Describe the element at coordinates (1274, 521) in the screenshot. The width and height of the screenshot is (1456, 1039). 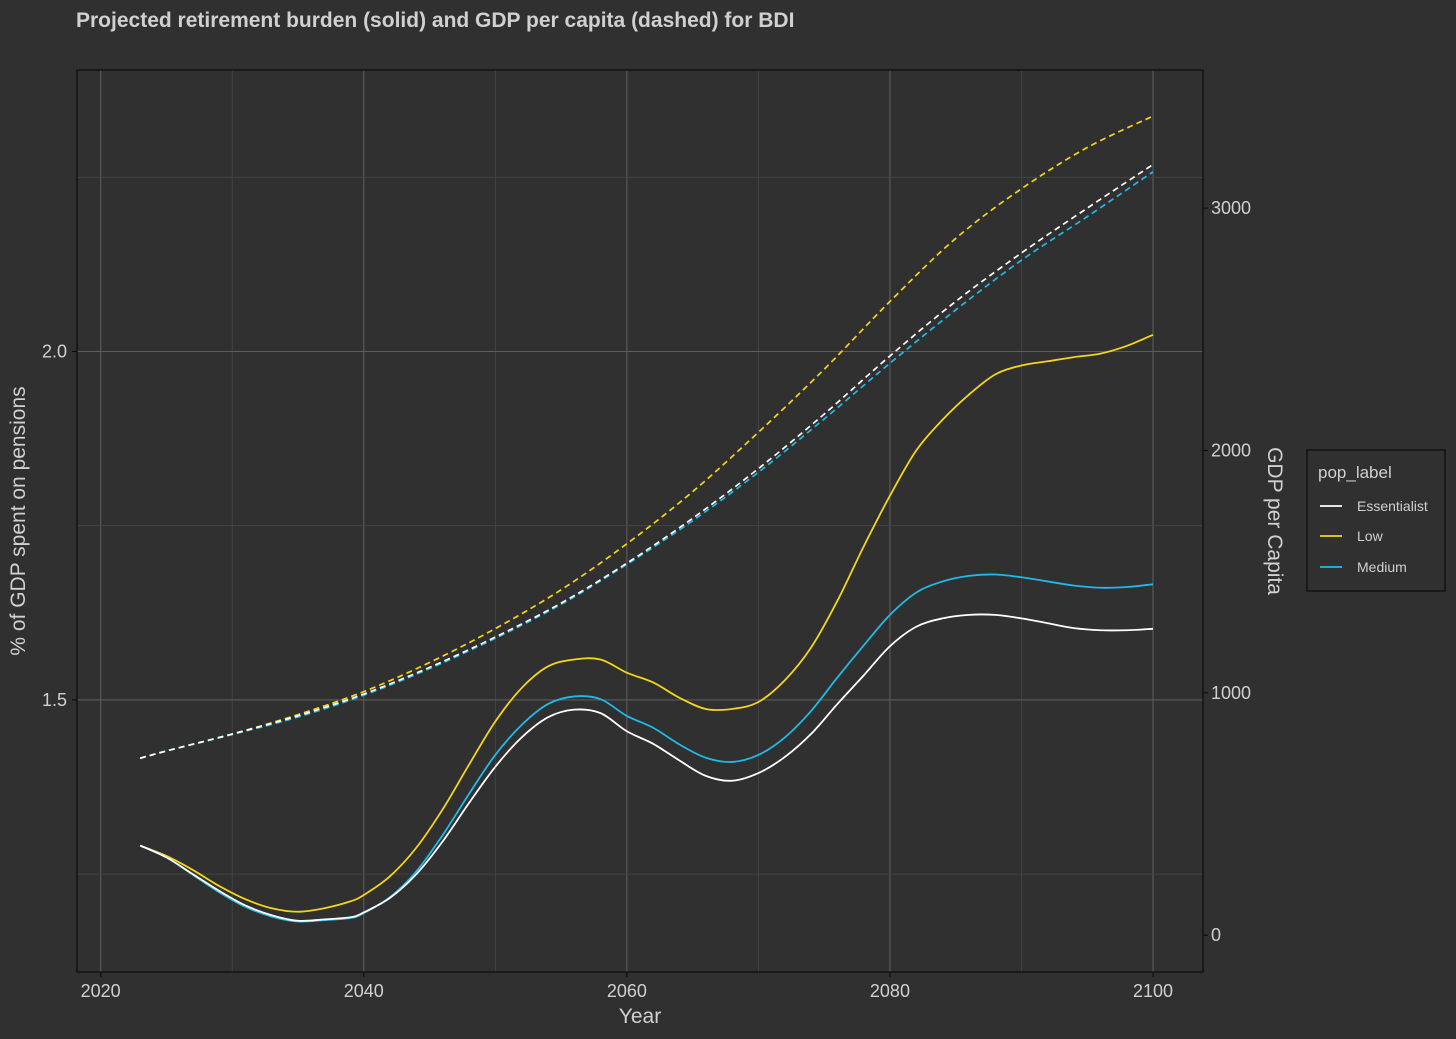
I see `y2-axis-title: GDP per Capita` at that location.